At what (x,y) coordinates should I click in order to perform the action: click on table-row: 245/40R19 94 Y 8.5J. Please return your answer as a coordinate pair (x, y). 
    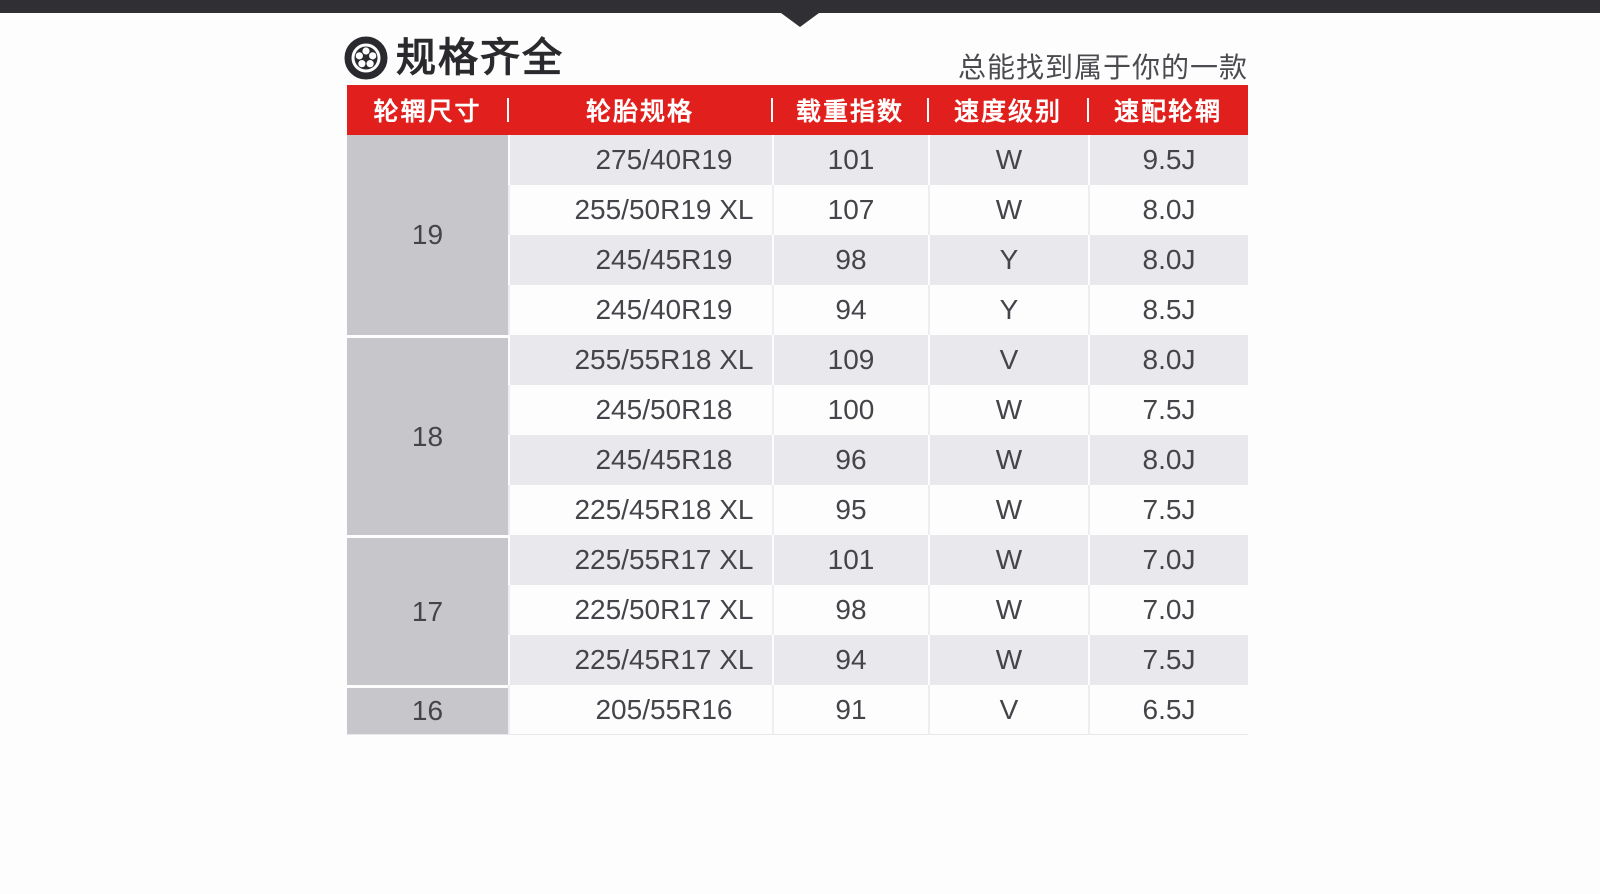
    Looking at the image, I should click on (797, 310).